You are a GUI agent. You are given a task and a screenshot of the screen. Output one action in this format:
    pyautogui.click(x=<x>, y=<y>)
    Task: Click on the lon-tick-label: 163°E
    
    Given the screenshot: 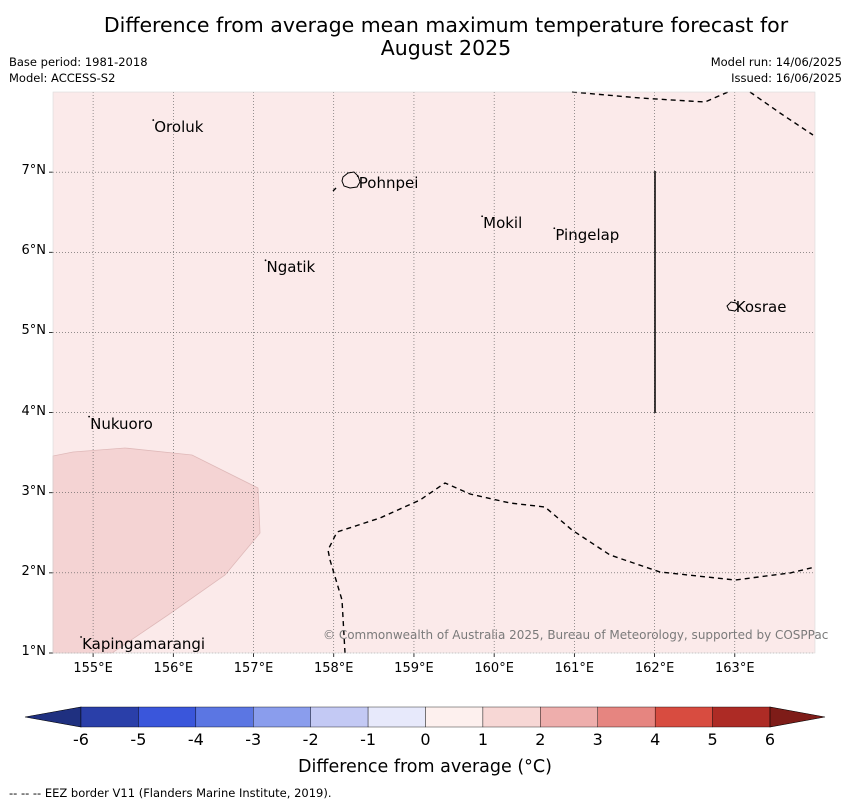 What is the action you would take?
    pyautogui.click(x=735, y=668)
    